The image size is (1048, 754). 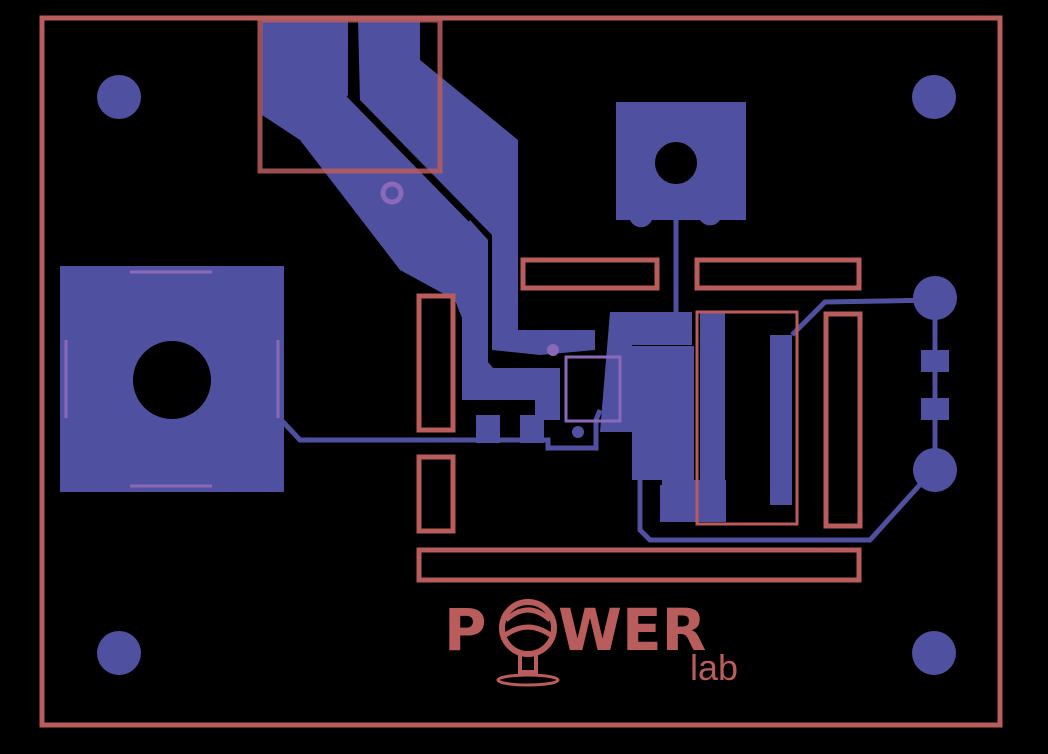 I want to click on dc-jack-marks, so click(x=172, y=379).